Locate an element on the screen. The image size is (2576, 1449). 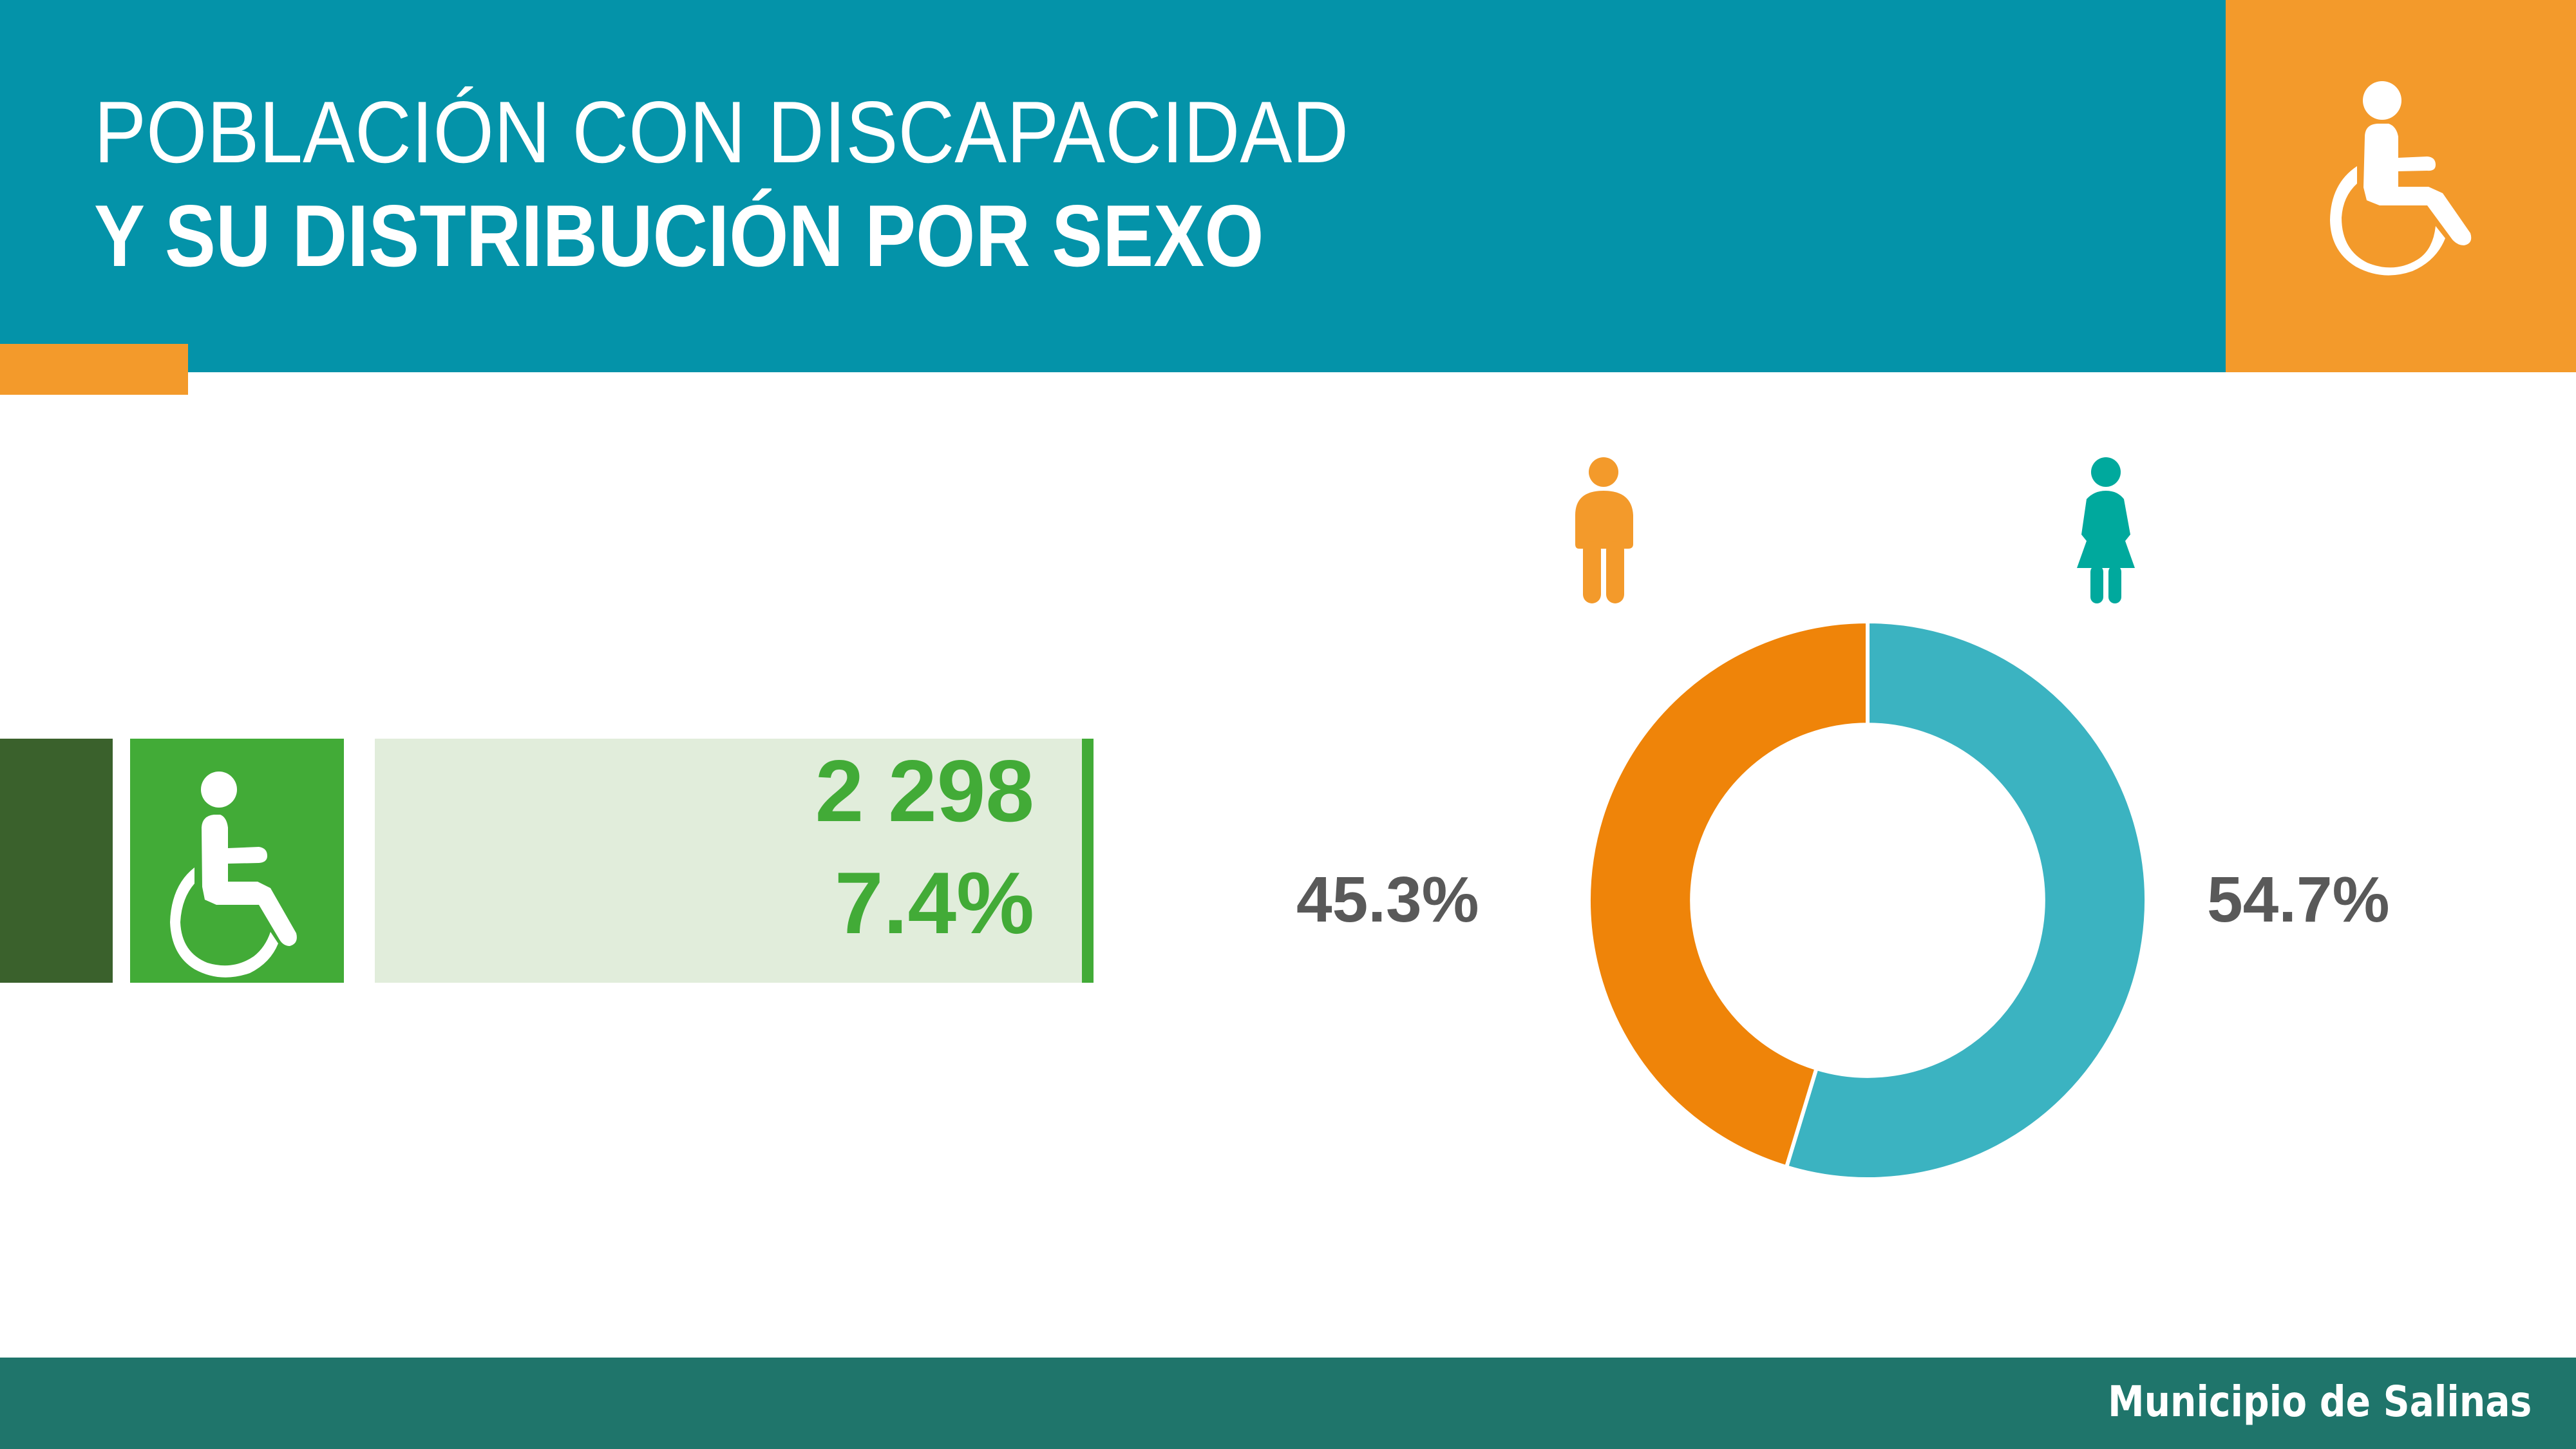
stat-icon-box is located at coordinates (237, 861).